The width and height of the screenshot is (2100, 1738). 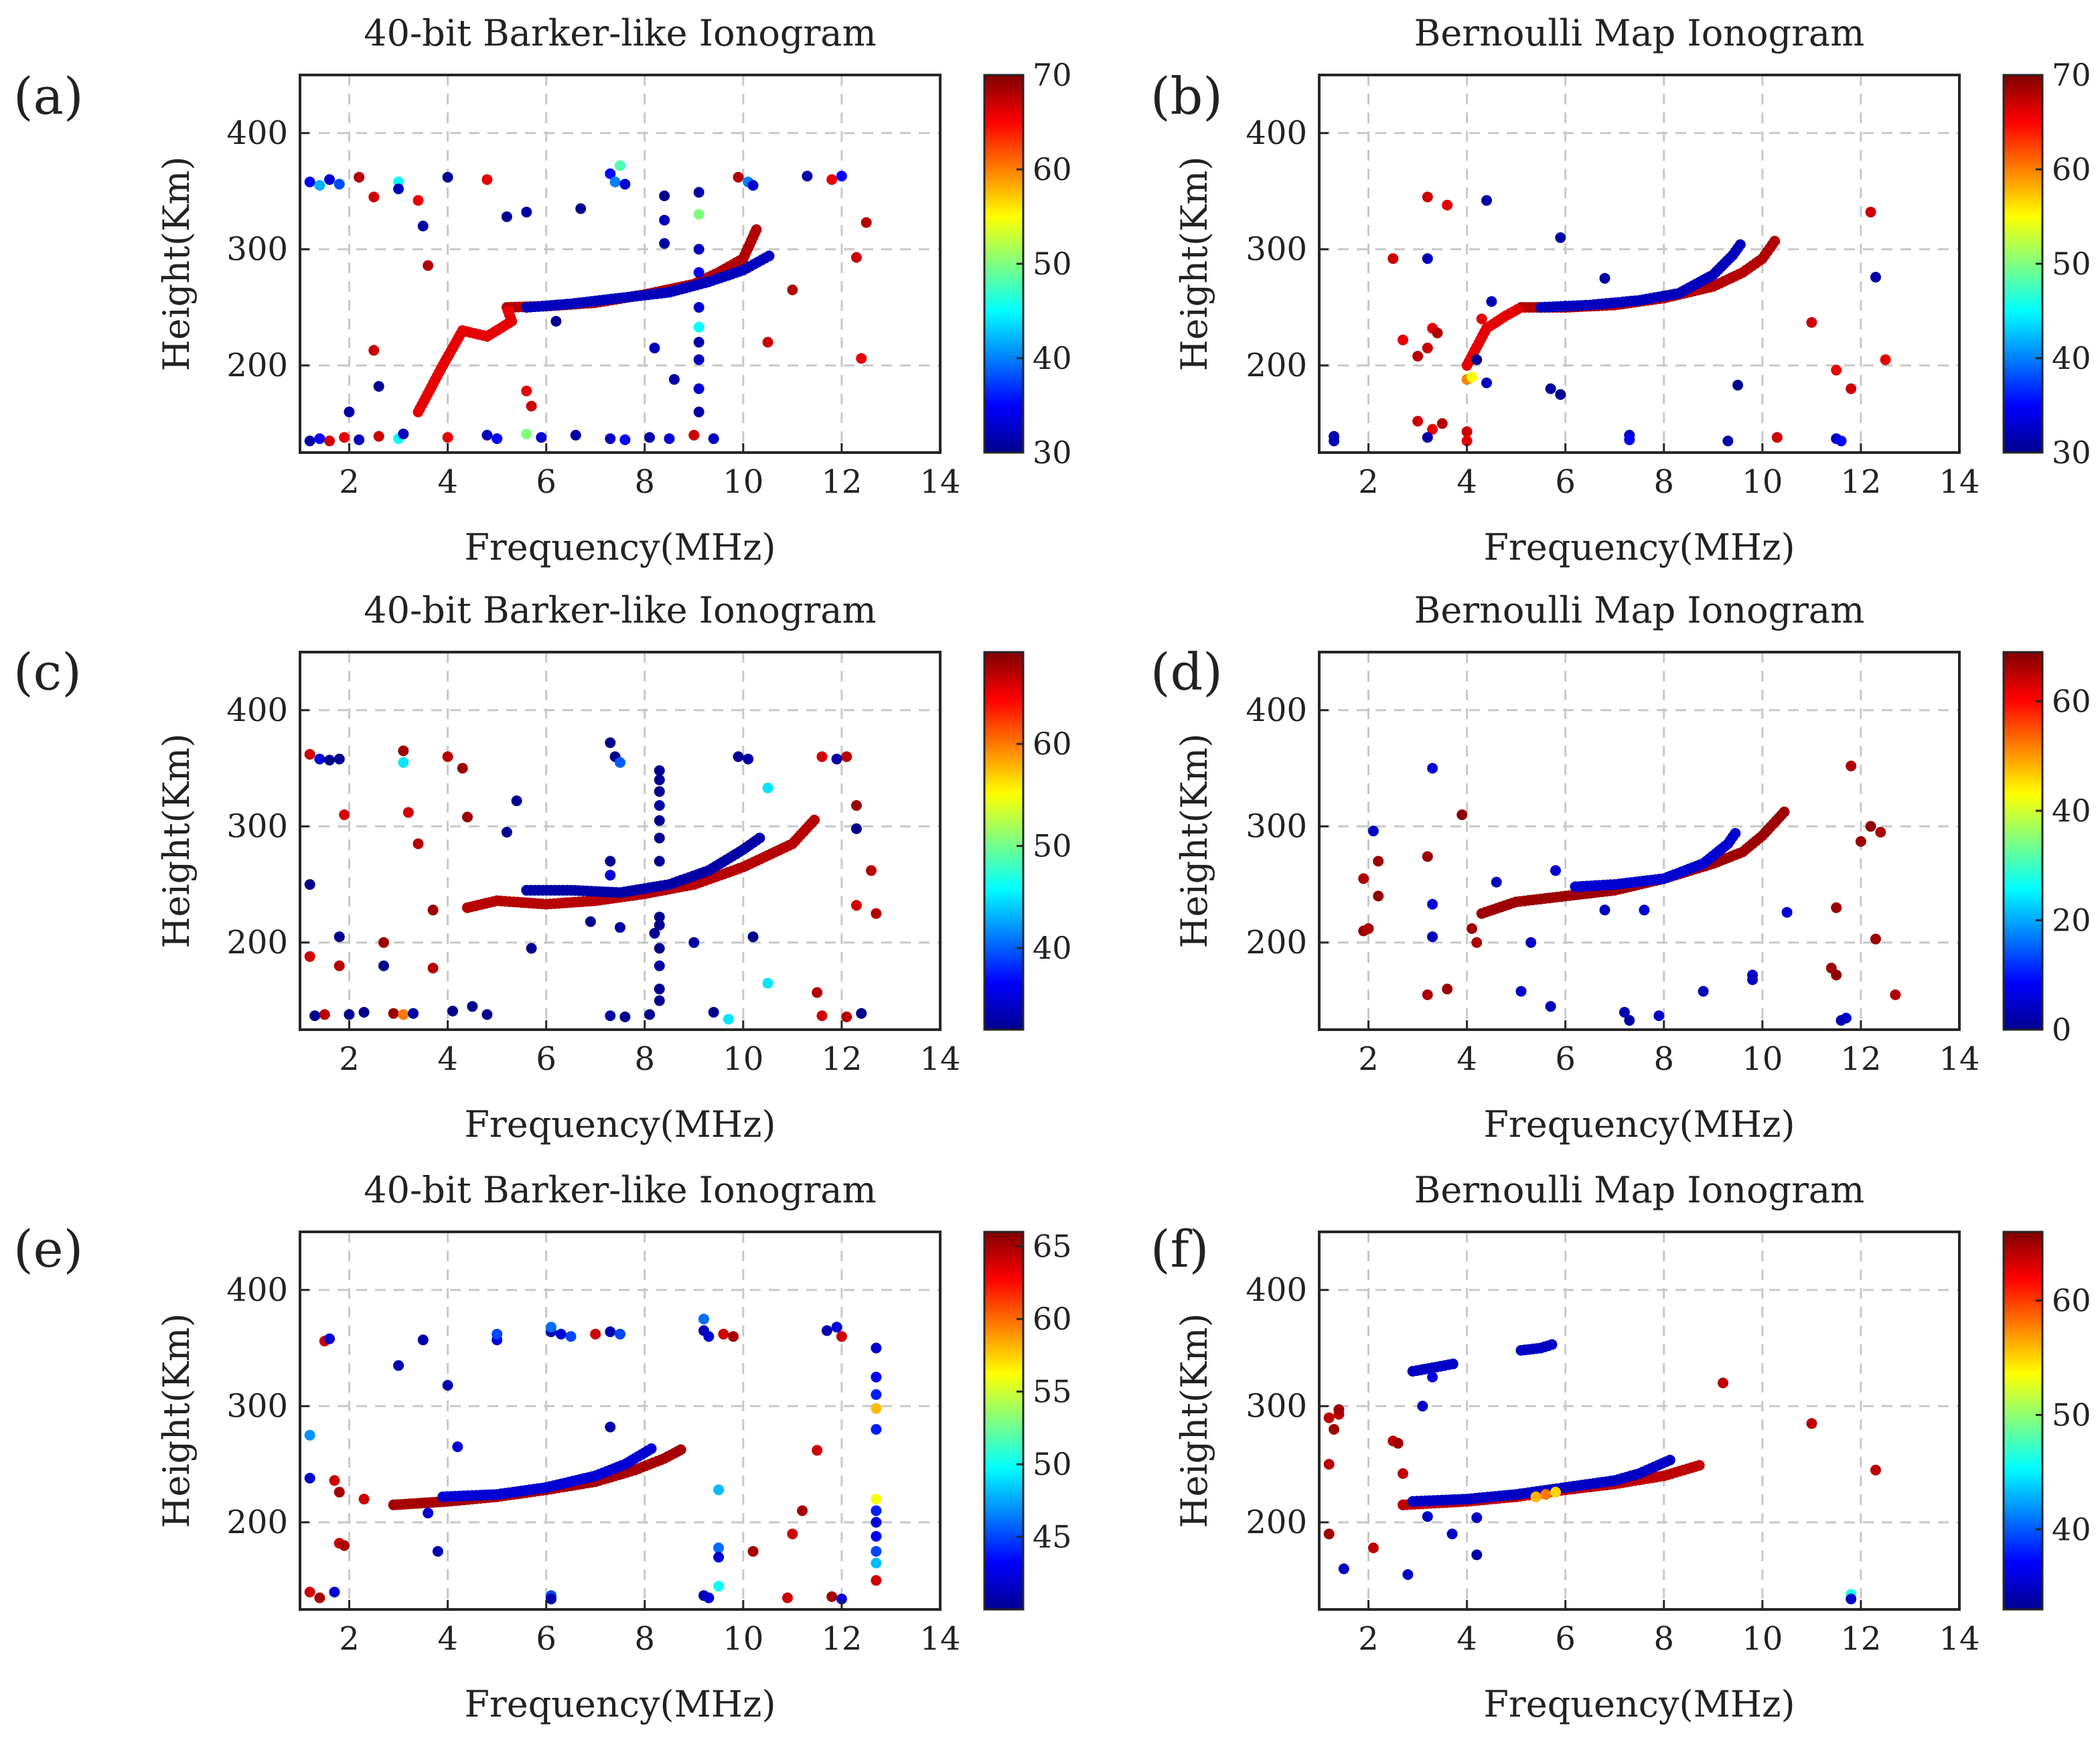 I want to click on x-tick-label: 8, so click(x=644, y=1639).